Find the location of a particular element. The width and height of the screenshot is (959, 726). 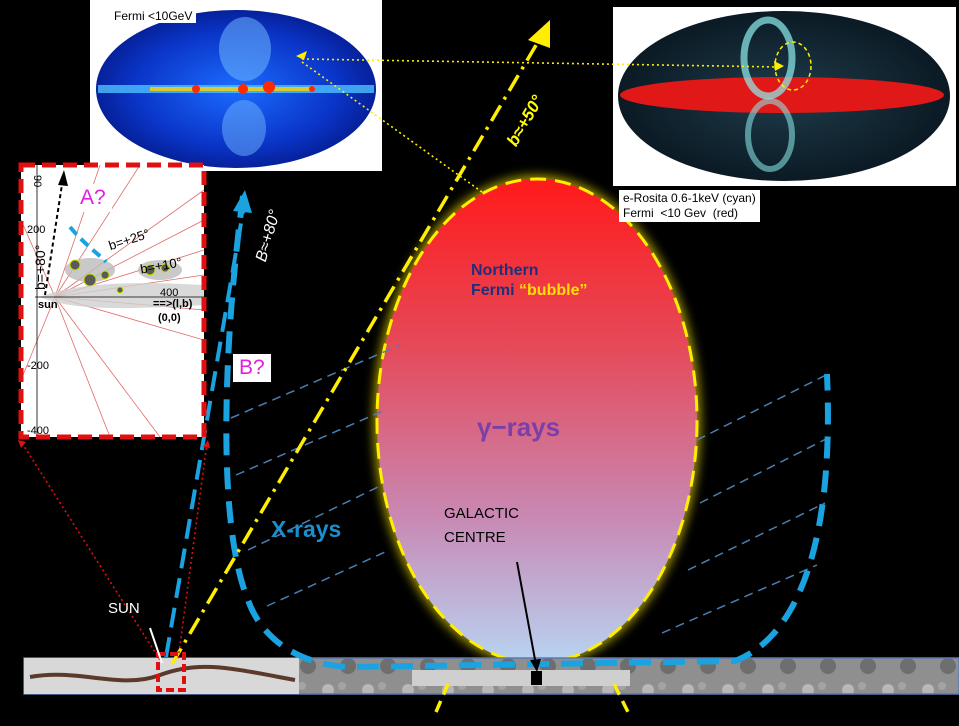

bubble-title-bubble: “bubble” is located at coordinates (553, 290).